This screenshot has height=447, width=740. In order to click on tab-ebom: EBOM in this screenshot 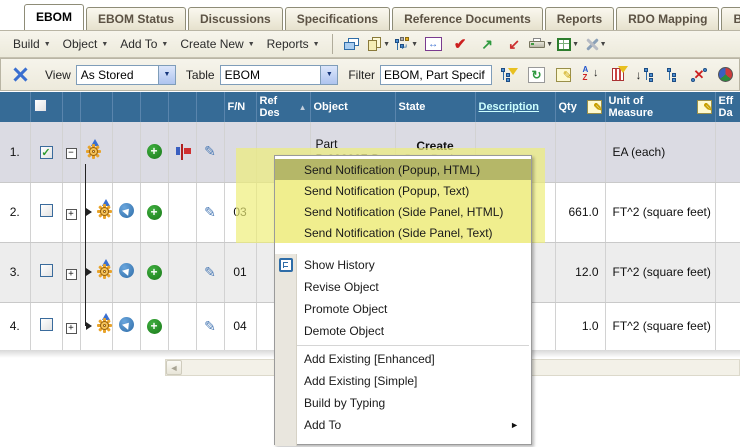, I will do `click(54, 17)`.